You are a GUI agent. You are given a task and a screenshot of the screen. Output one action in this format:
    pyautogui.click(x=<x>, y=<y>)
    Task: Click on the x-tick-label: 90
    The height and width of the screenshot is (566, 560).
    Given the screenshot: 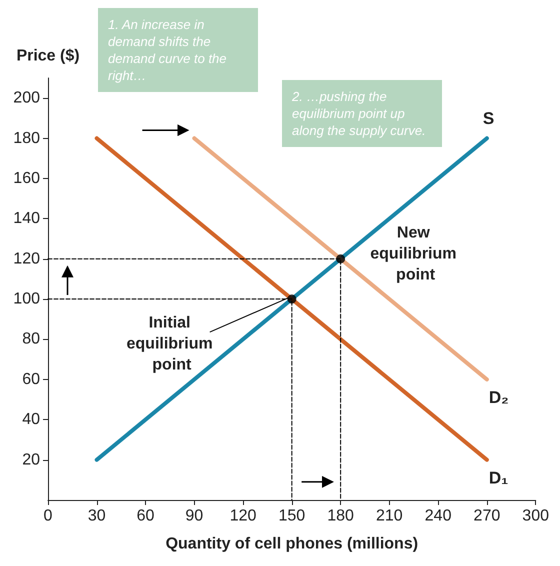 What is the action you would take?
    pyautogui.click(x=194, y=516)
    